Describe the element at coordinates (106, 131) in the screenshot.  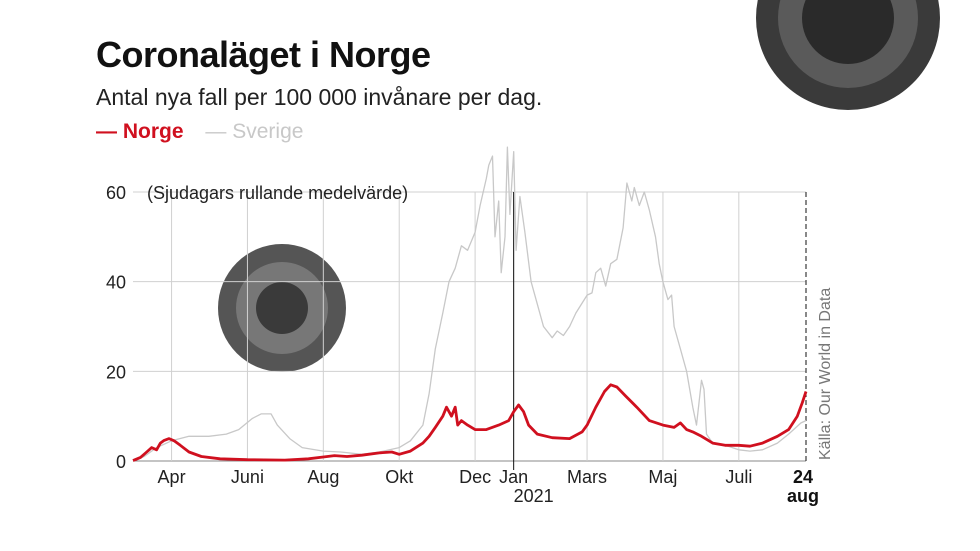
I see `legend-swatch-norge: —` at that location.